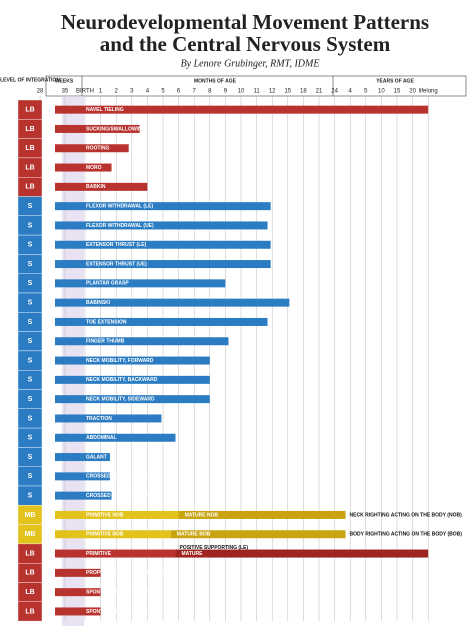 The image size is (474, 632). Describe the element at coordinates (245, 44) in the screenshot. I see `chart-title: and the Central Nervous System` at that location.